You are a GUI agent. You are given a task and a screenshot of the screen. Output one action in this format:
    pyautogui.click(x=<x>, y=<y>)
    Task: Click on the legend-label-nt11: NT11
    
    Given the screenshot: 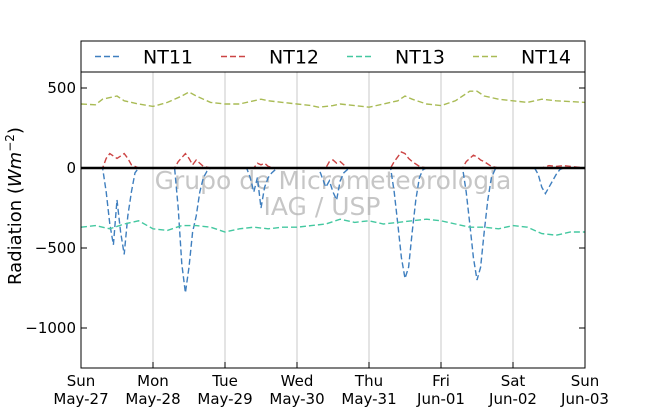 What is the action you would take?
    pyautogui.click(x=168, y=58)
    